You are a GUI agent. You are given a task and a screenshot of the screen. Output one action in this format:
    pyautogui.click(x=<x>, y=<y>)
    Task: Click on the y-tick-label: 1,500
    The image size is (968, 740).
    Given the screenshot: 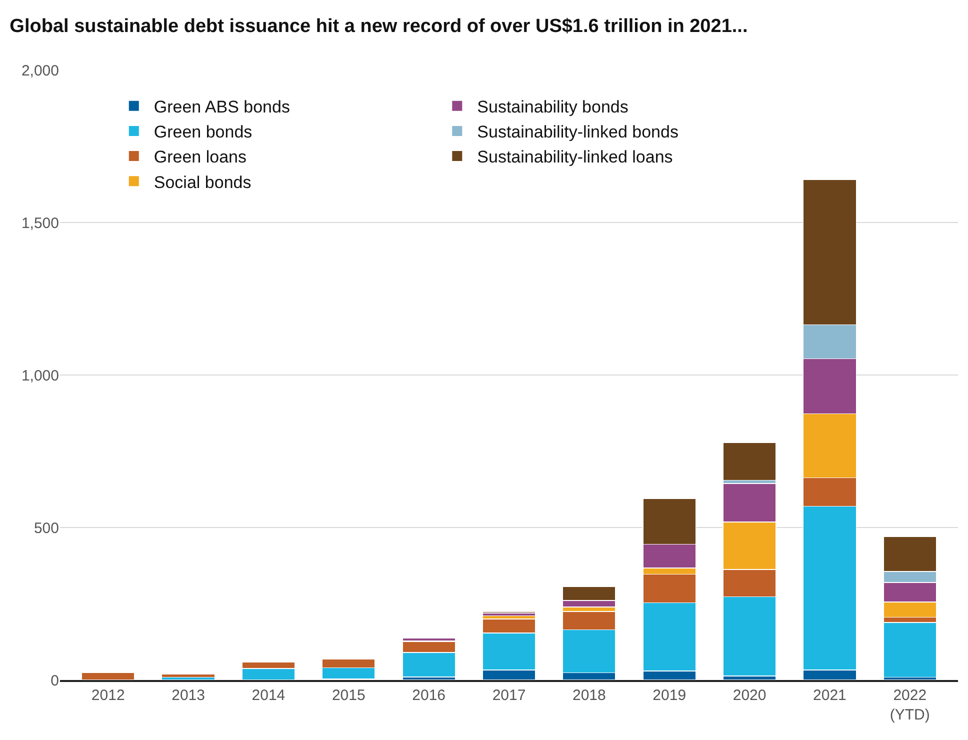 What is the action you would take?
    pyautogui.click(x=40, y=223)
    